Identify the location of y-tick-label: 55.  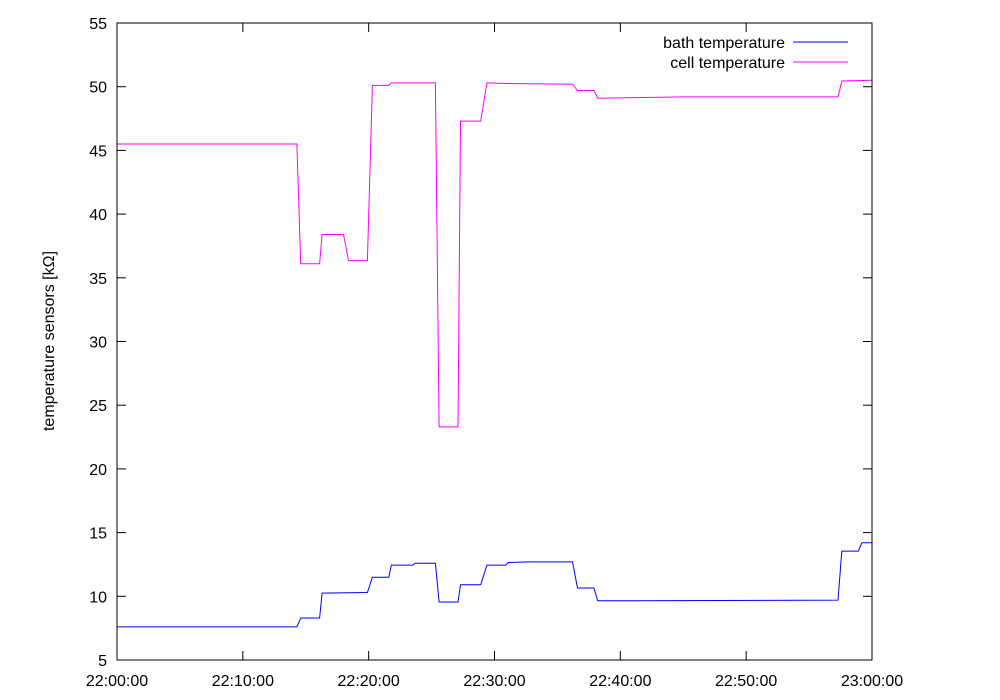
(98, 24).